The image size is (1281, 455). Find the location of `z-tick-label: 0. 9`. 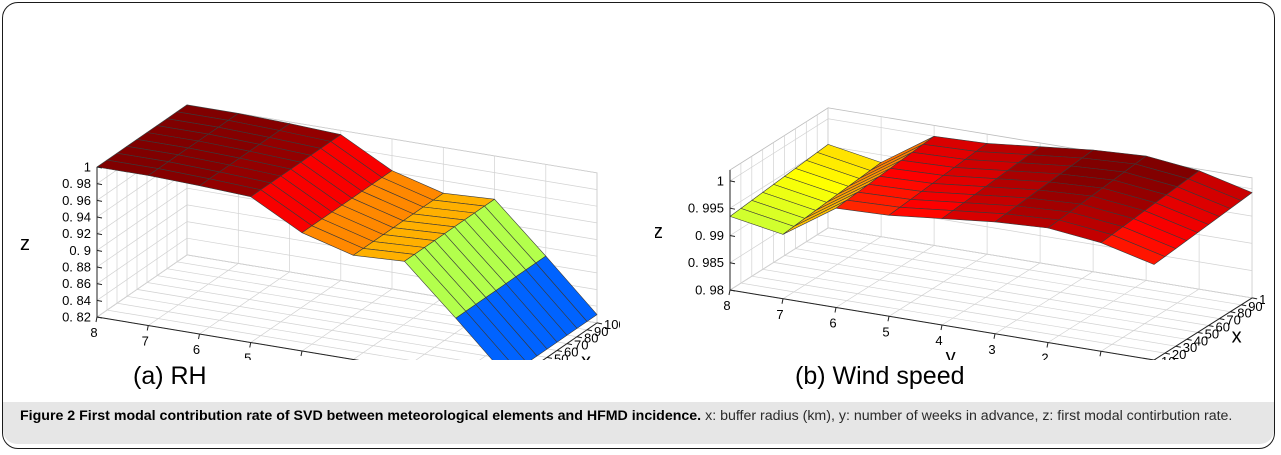

z-tick-label: 0. 9 is located at coordinates (80, 250).